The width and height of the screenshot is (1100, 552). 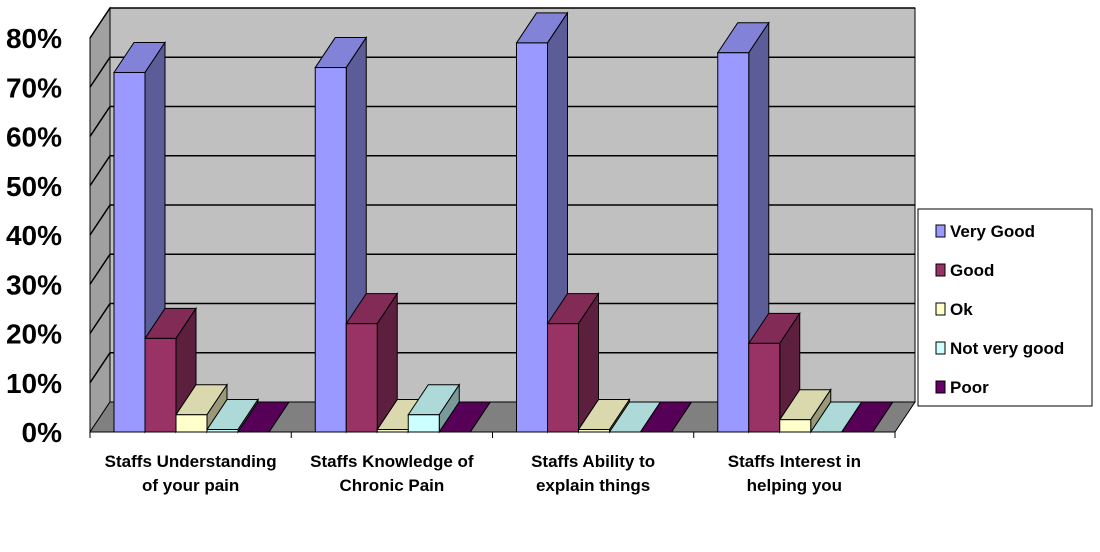 What do you see at coordinates (593, 461) in the screenshot?
I see `category-label-line: Staffs Ability to` at bounding box center [593, 461].